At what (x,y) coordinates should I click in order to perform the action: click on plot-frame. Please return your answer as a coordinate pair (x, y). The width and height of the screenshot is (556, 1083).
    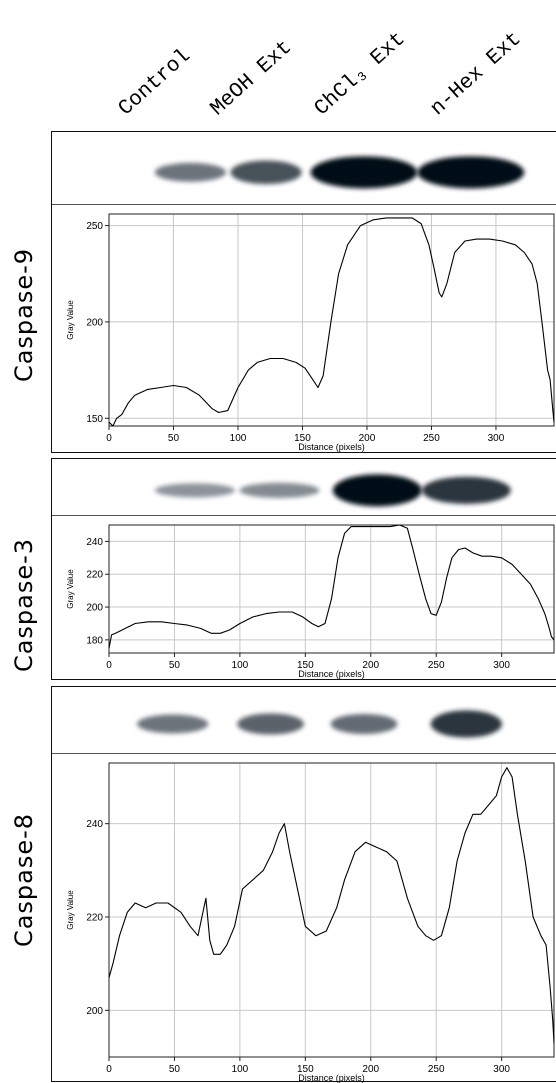
    Looking at the image, I should click on (331, 589).